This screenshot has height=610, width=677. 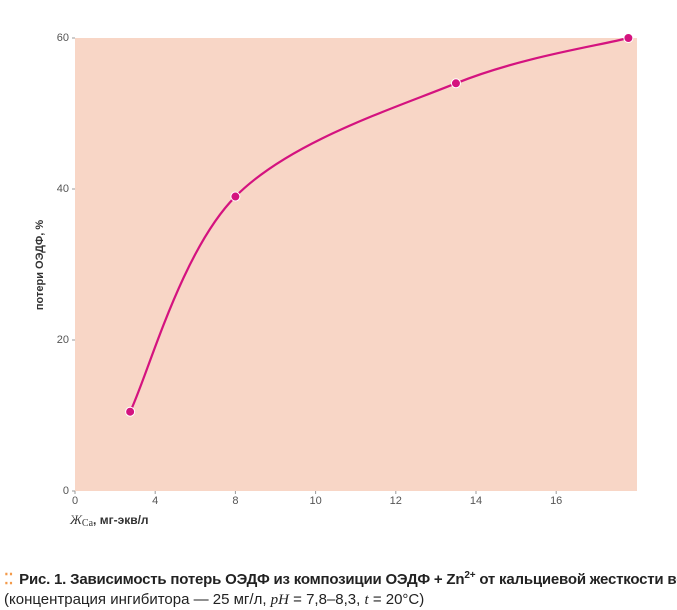 What do you see at coordinates (327, 599) in the screenshot?
I see `caption-text: = 7,8–8,3,` at bounding box center [327, 599].